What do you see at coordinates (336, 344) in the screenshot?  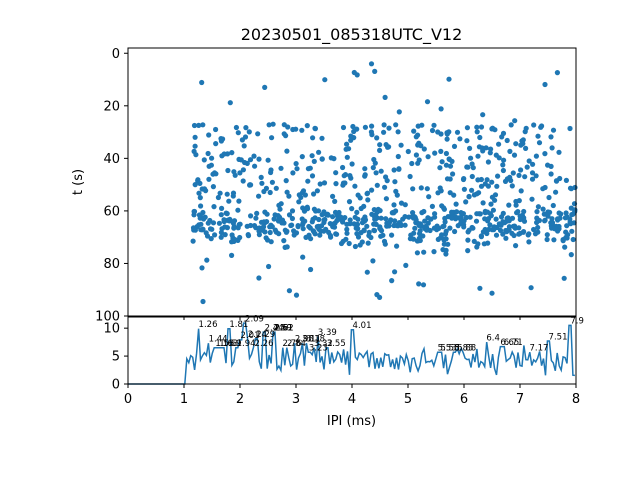 I see `peak-annotation: 3.55` at bounding box center [336, 344].